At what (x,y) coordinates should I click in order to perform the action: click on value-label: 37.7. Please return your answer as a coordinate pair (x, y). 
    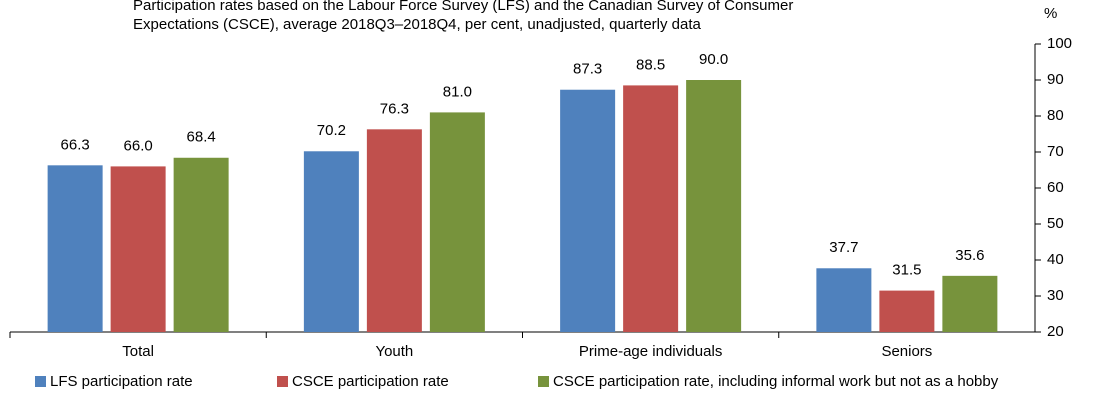
    Looking at the image, I should click on (843, 247).